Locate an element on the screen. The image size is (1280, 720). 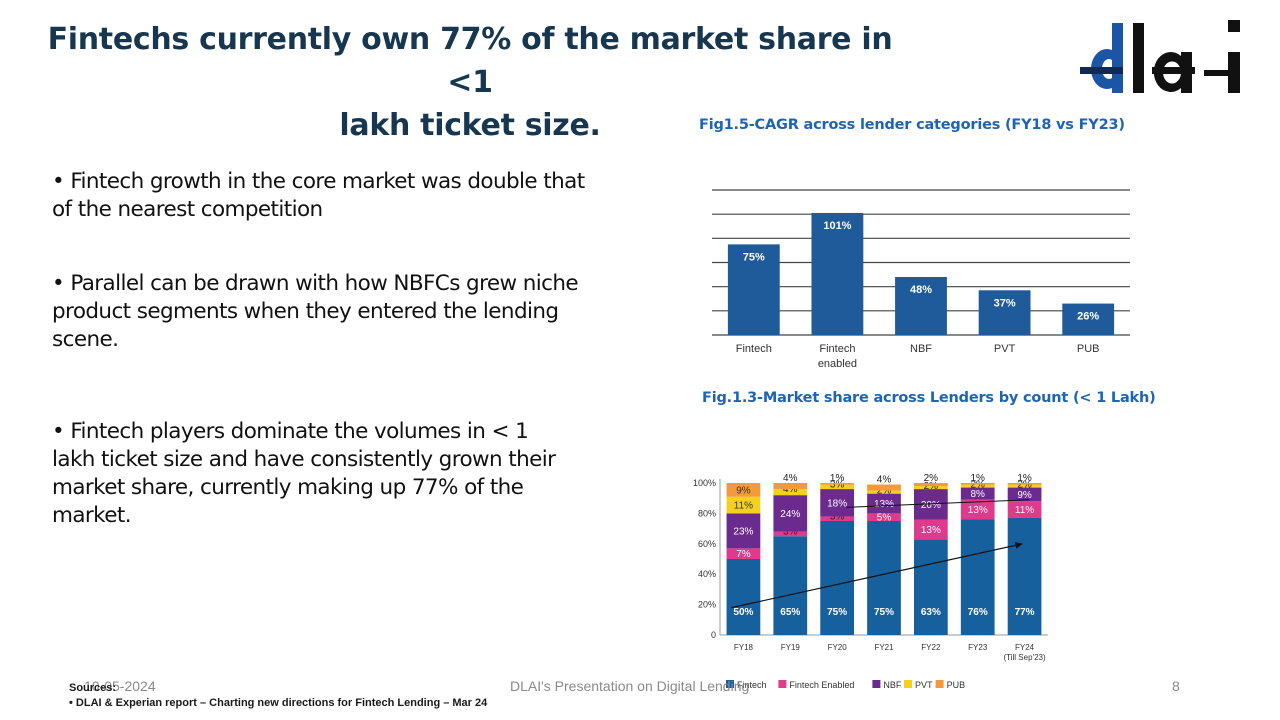
cagr-category-label-2: NBF is located at coordinates (921, 349).